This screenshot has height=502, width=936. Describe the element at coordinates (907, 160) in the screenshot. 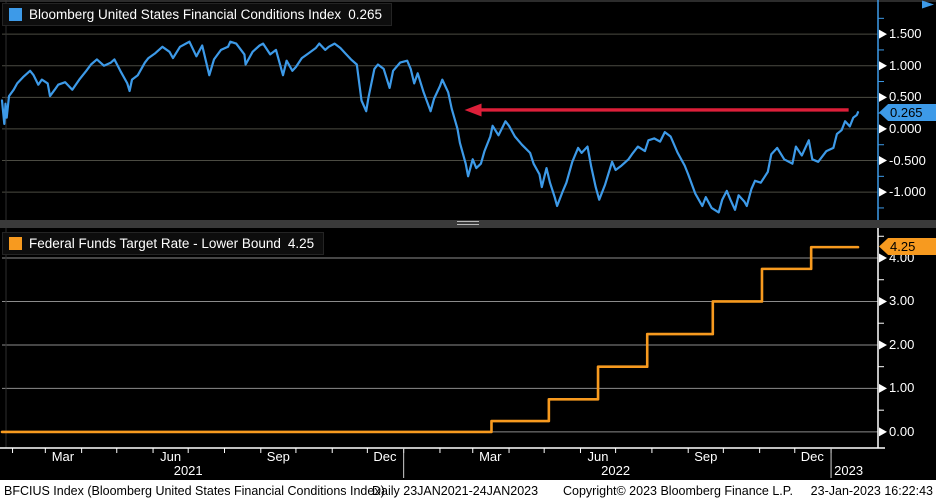

I see `y-tick-label-bfcius: -0.500` at that location.